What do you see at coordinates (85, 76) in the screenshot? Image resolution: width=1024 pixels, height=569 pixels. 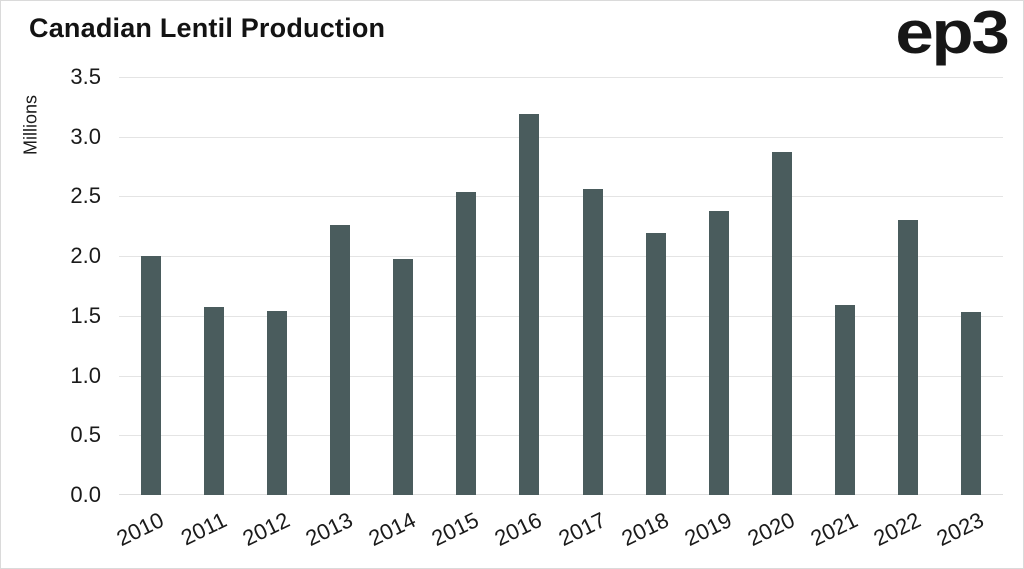 I see `y-tick-label-3.5: 3.5` at bounding box center [85, 76].